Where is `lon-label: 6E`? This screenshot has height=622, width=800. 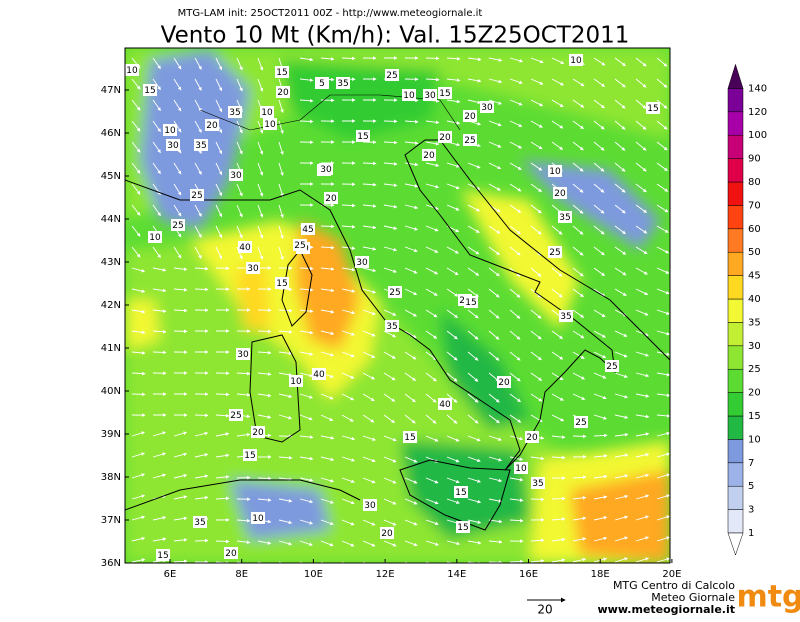
lon-label: 6E is located at coordinates (170, 574).